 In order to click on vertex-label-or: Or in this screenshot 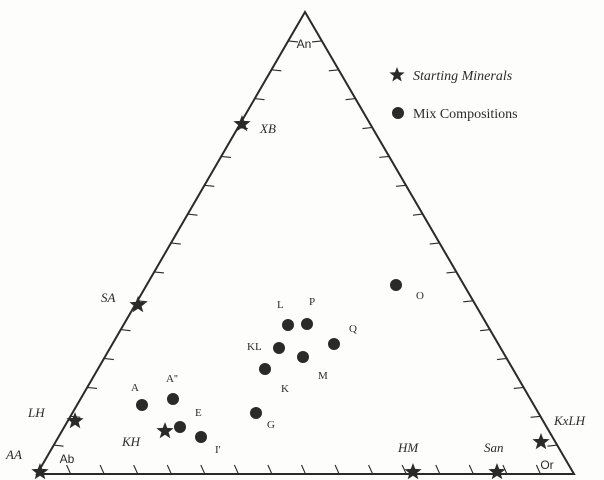, I will do `click(546, 465)`.